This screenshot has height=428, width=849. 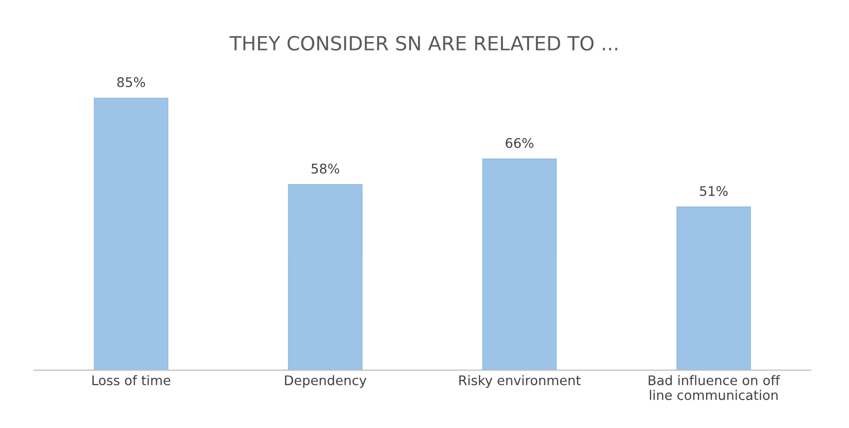 What do you see at coordinates (714, 191) in the screenshot?
I see `data-label: 51%` at bounding box center [714, 191].